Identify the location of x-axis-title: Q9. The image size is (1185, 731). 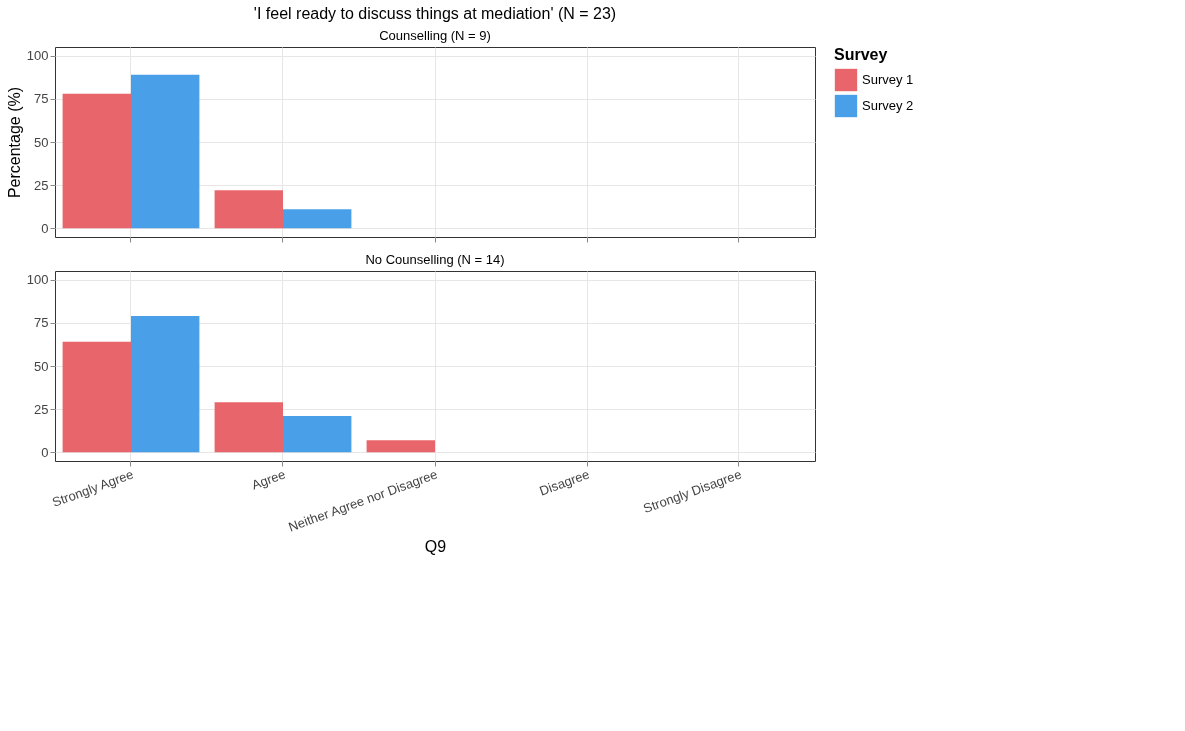
(435, 546).